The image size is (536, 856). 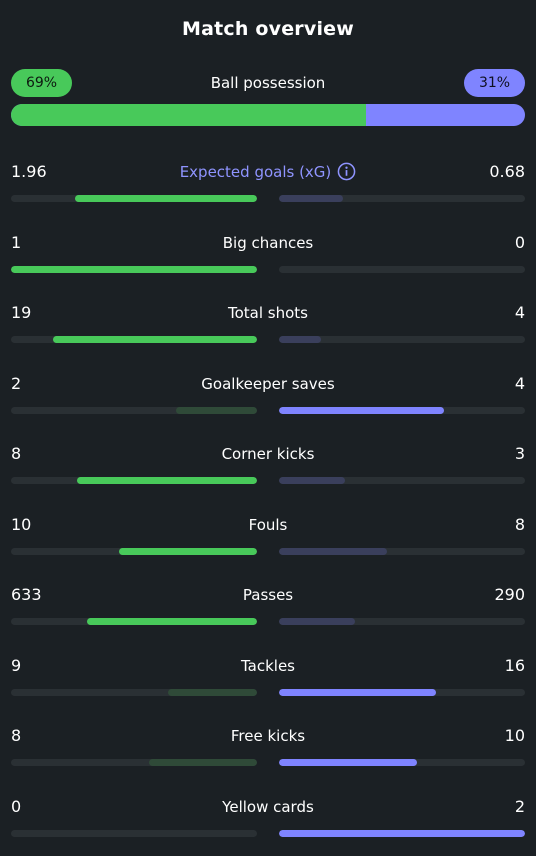 I want to click on home-stat-value: 10, so click(x=21, y=524).